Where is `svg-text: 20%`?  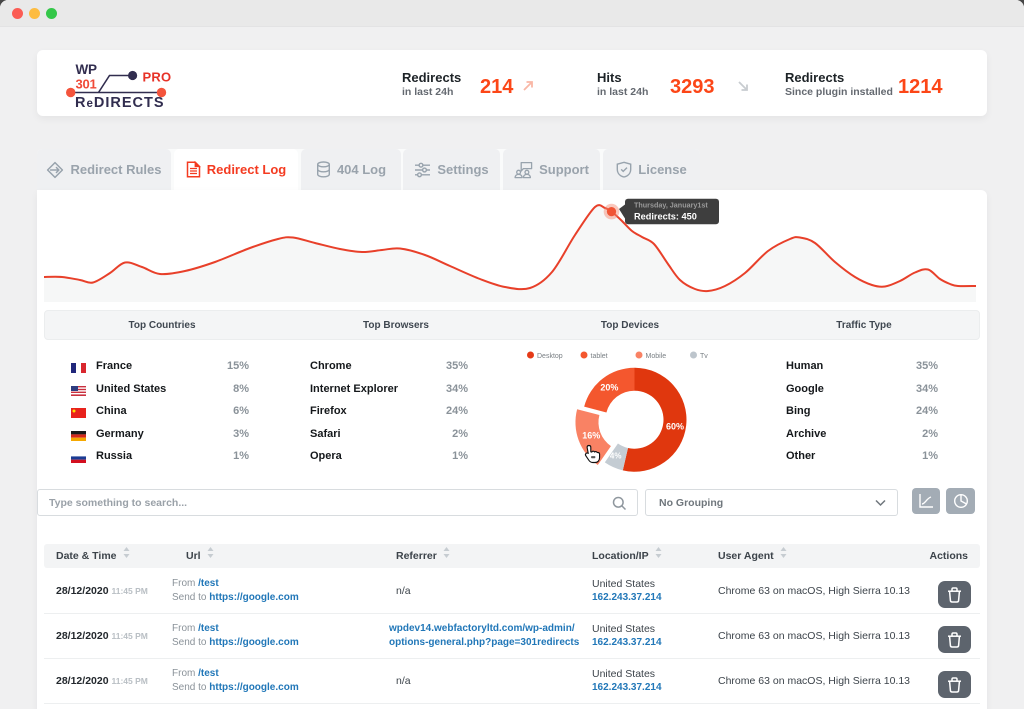 svg-text: 20% is located at coordinates (609, 387).